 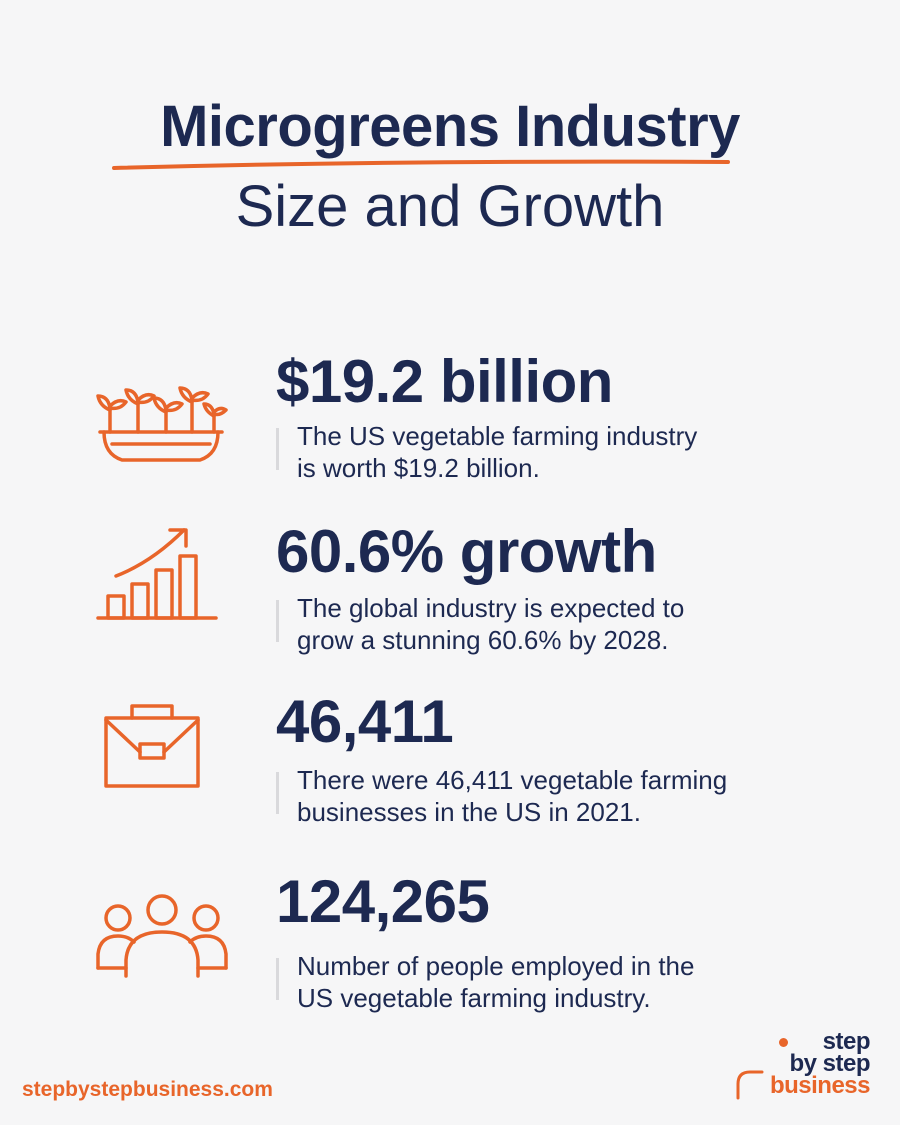 I want to click on stat-value: 124,265, so click(x=383, y=901).